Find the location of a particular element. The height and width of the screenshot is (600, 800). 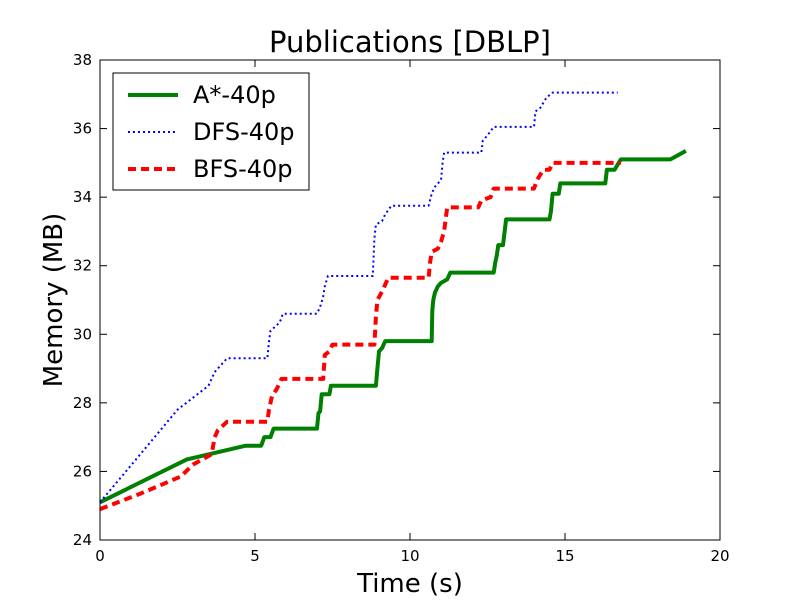

y-tick-label: 26 is located at coordinates (82, 471).